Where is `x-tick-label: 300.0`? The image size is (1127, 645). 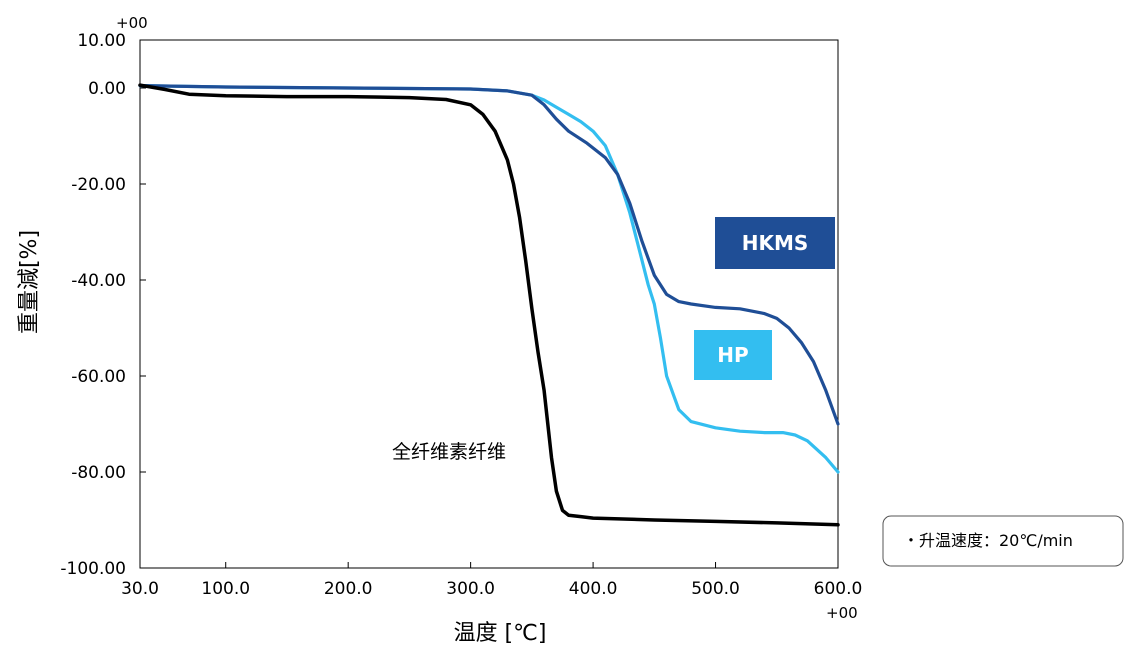 x-tick-label: 300.0 is located at coordinates (470, 589).